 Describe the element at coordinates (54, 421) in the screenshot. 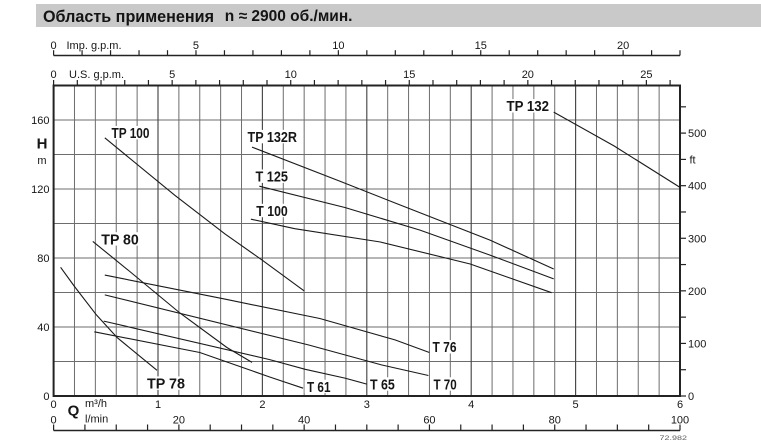

I see `l-min-tick-label: 0` at that location.